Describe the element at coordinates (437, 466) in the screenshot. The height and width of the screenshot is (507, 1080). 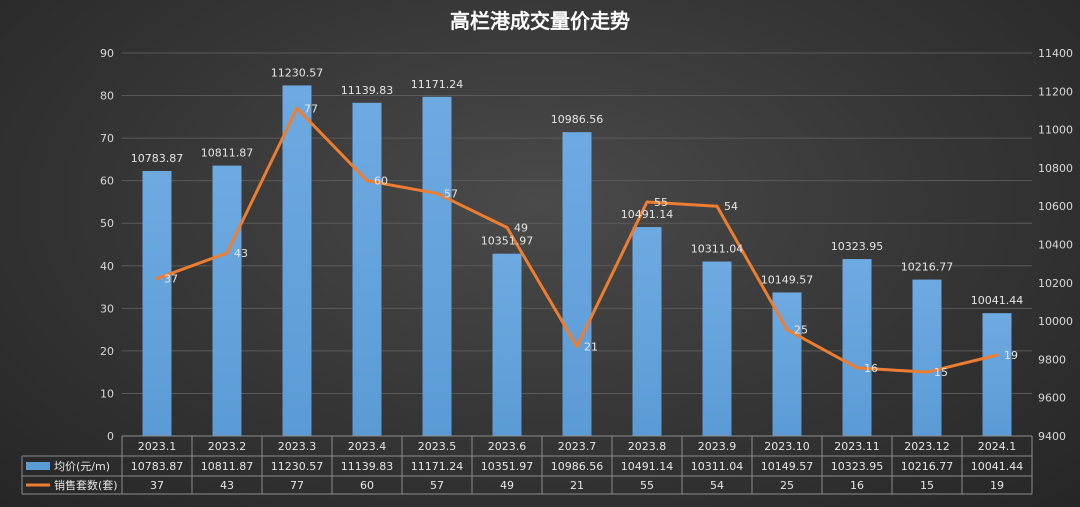
I see `table-cell-avg-price: 11171.24` at that location.